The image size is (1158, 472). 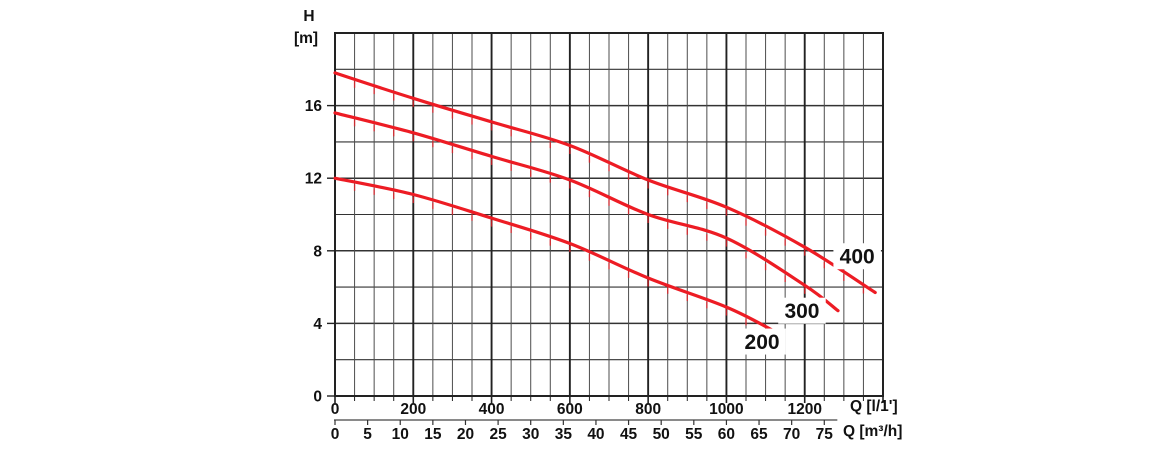 What do you see at coordinates (726, 434) in the screenshot?
I see `x2-tick-label: 60` at bounding box center [726, 434].